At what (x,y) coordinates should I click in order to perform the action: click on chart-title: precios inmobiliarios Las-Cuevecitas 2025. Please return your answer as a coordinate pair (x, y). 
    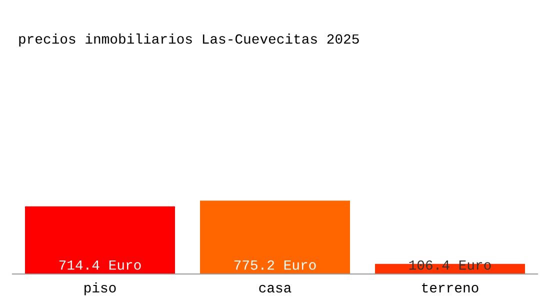
    Looking at the image, I should click on (189, 40).